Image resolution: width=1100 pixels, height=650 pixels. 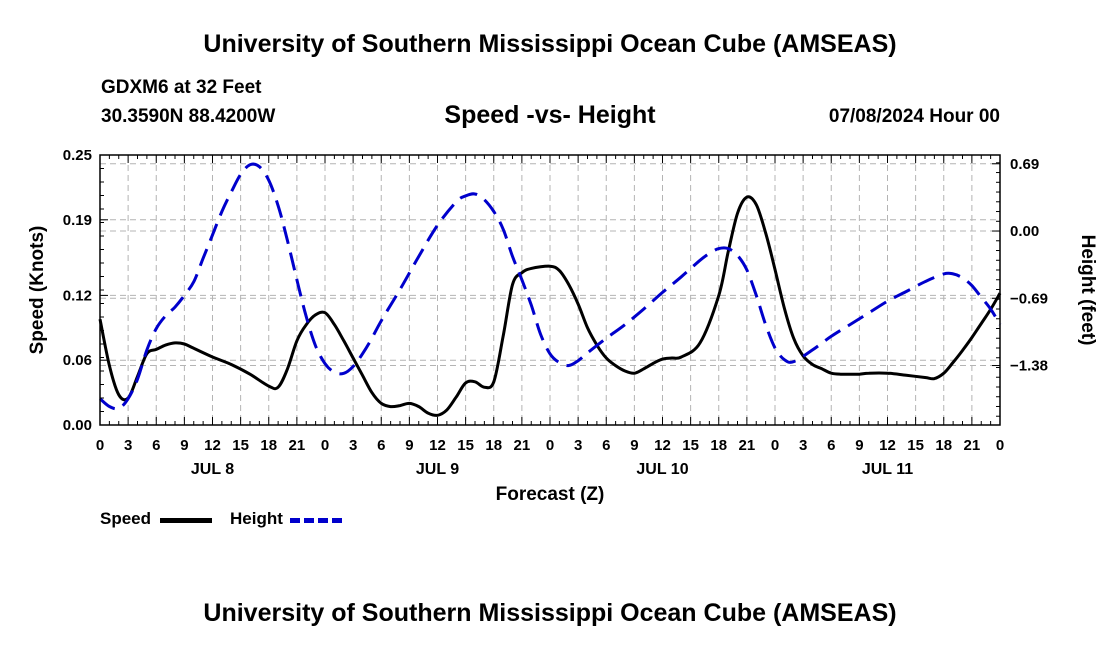 What do you see at coordinates (37, 290) in the screenshot?
I see `y-axis-label: Speed (Knots)` at bounding box center [37, 290].